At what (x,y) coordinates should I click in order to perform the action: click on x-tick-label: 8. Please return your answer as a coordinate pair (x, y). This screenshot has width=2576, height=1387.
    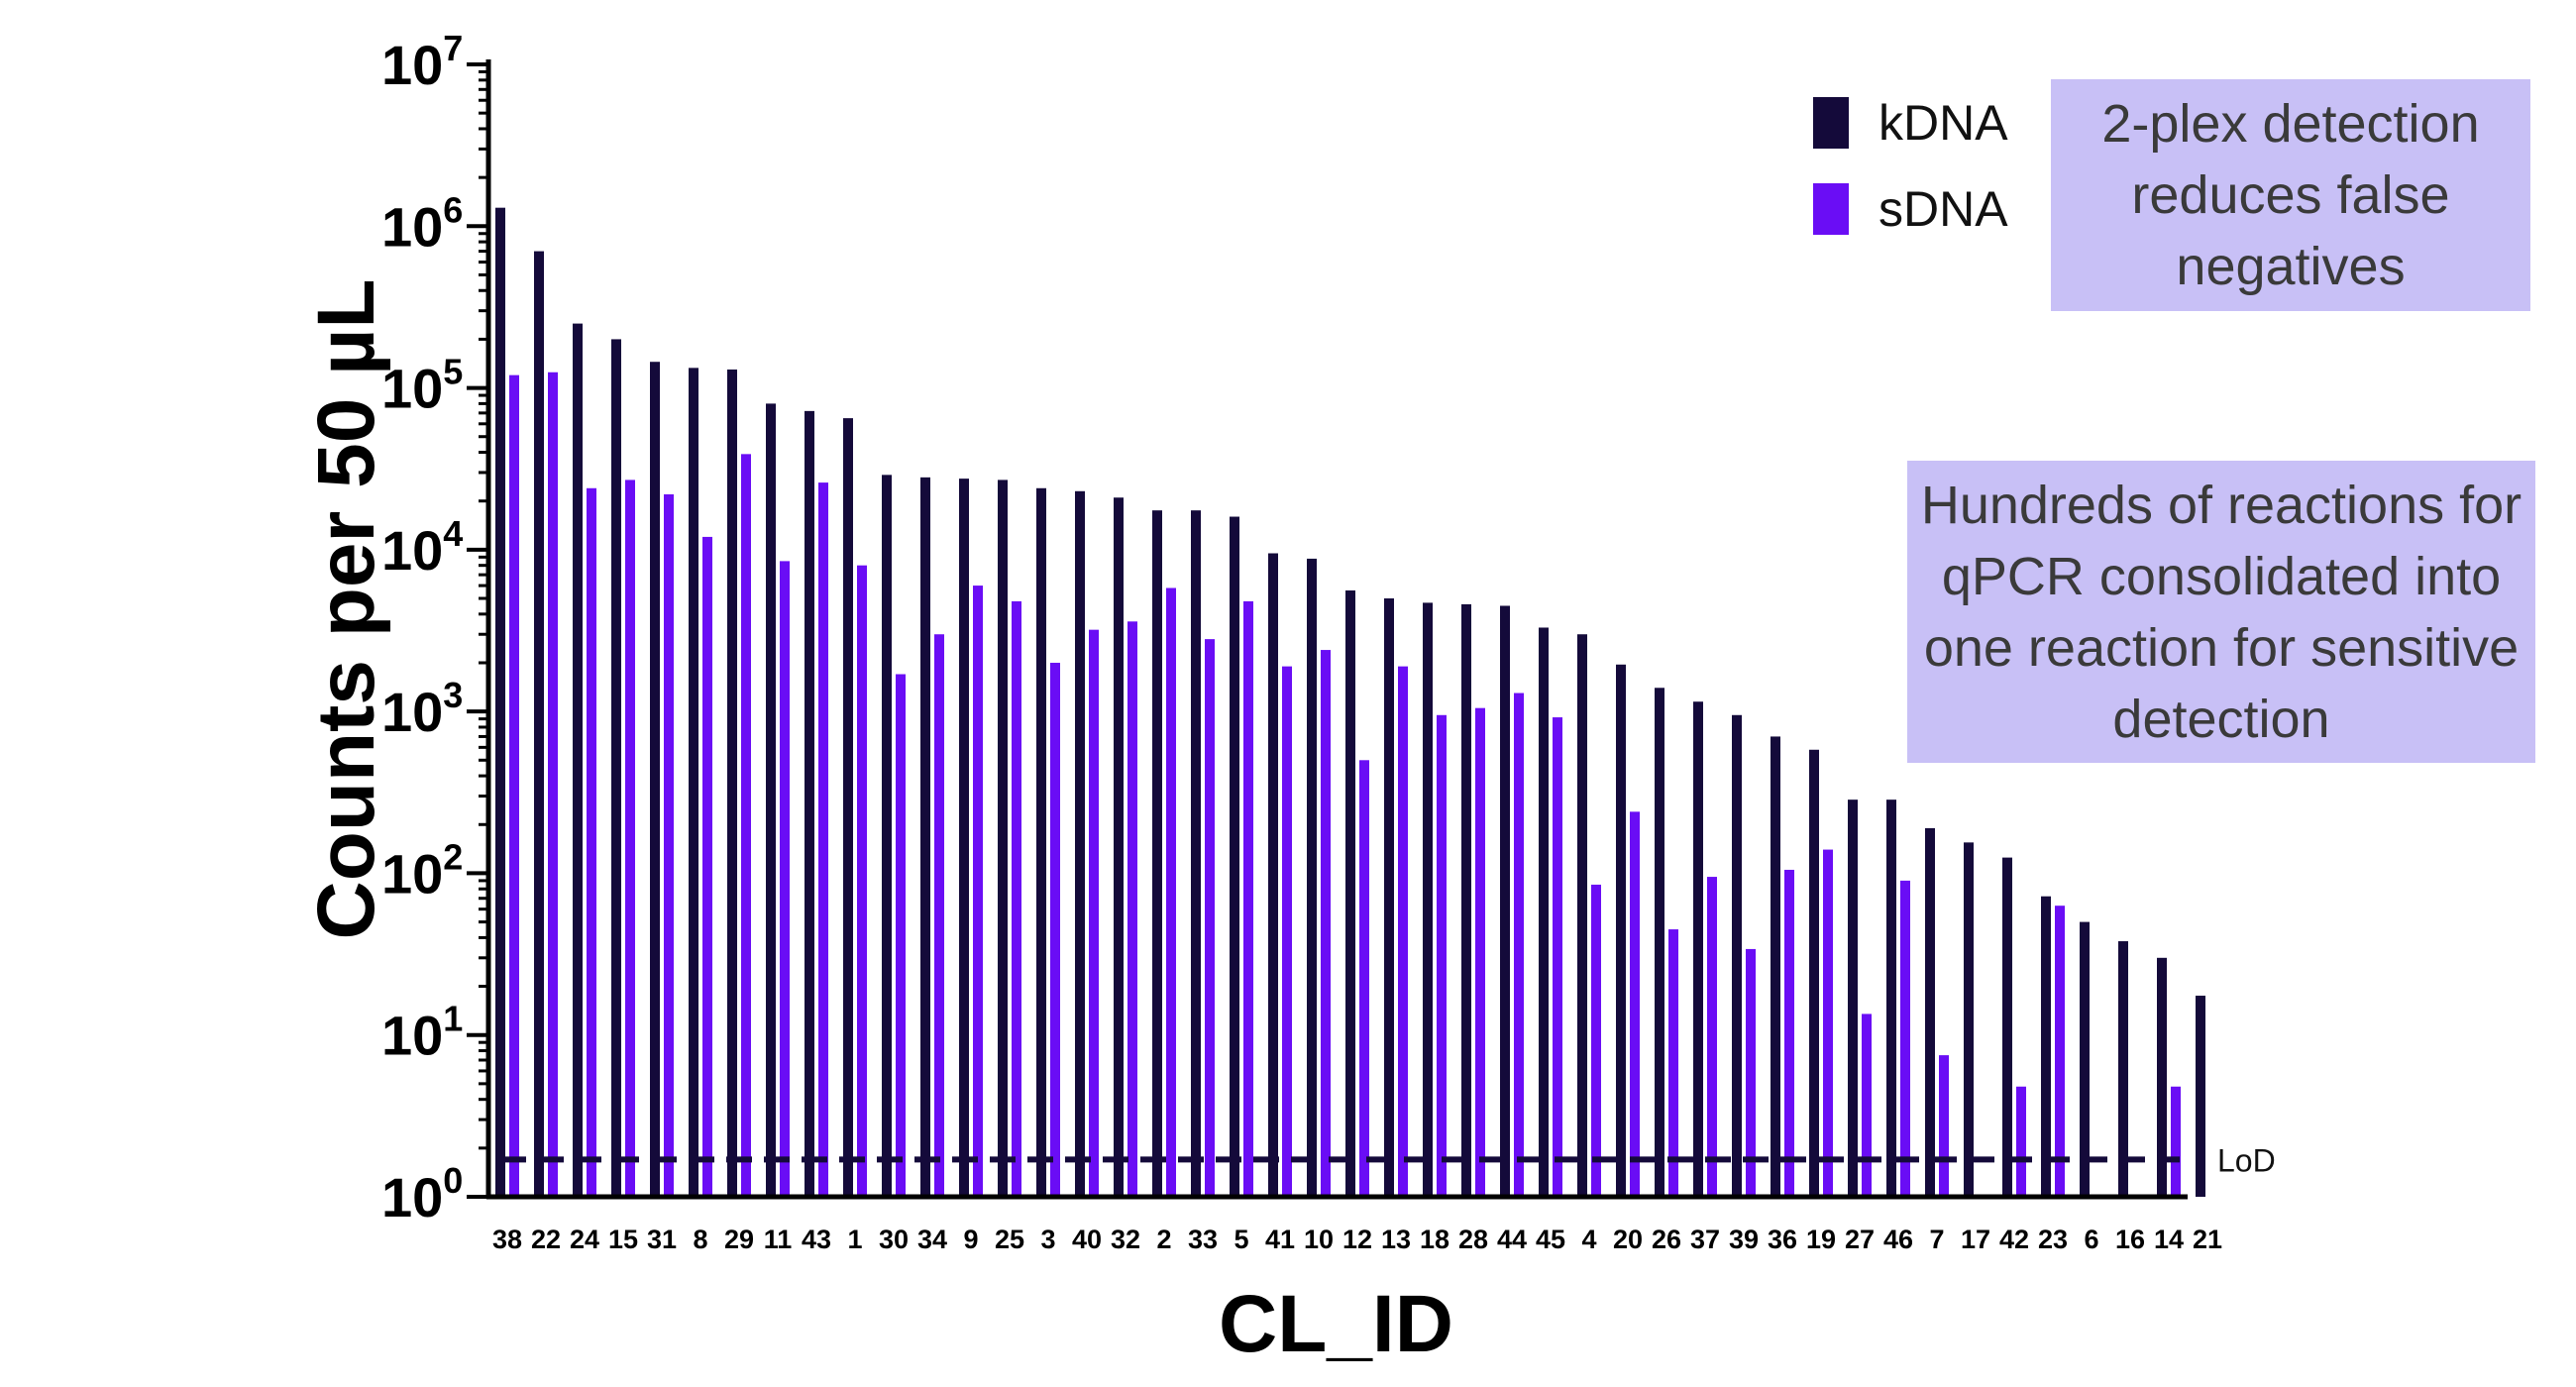
    Looking at the image, I should click on (700, 1239).